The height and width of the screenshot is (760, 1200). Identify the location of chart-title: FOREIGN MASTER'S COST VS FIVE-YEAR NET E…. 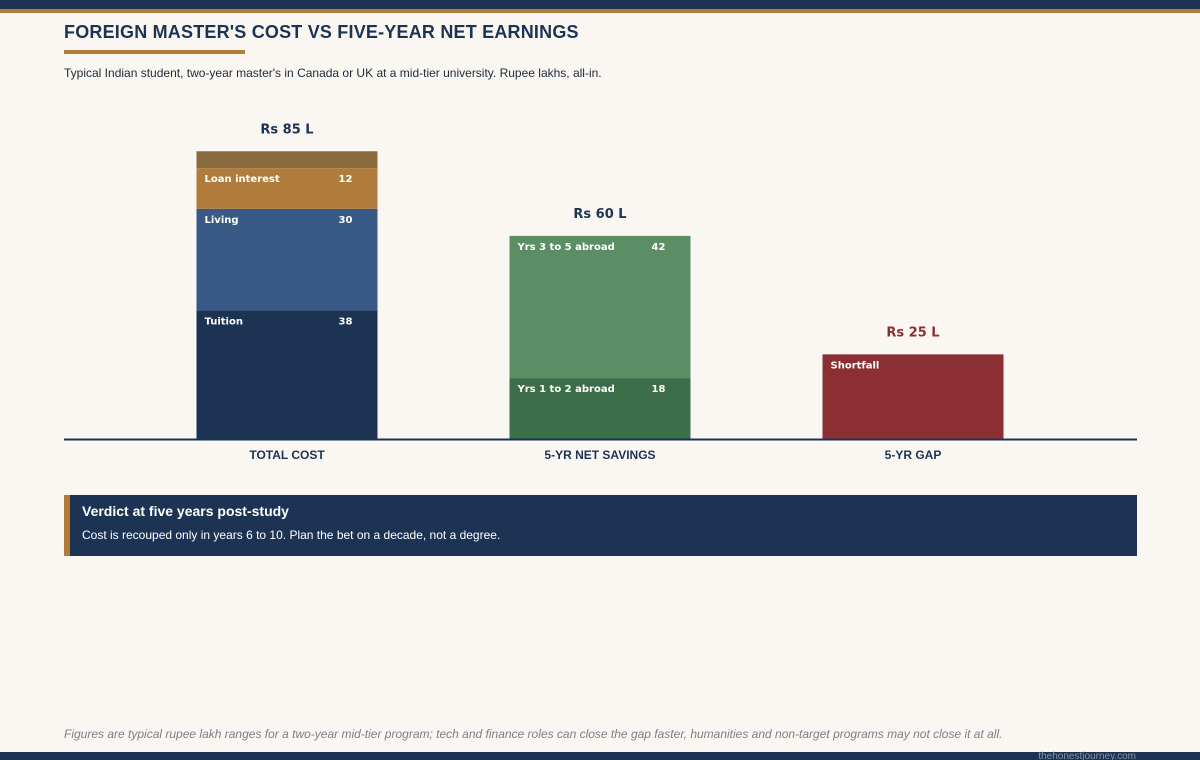
(321, 32).